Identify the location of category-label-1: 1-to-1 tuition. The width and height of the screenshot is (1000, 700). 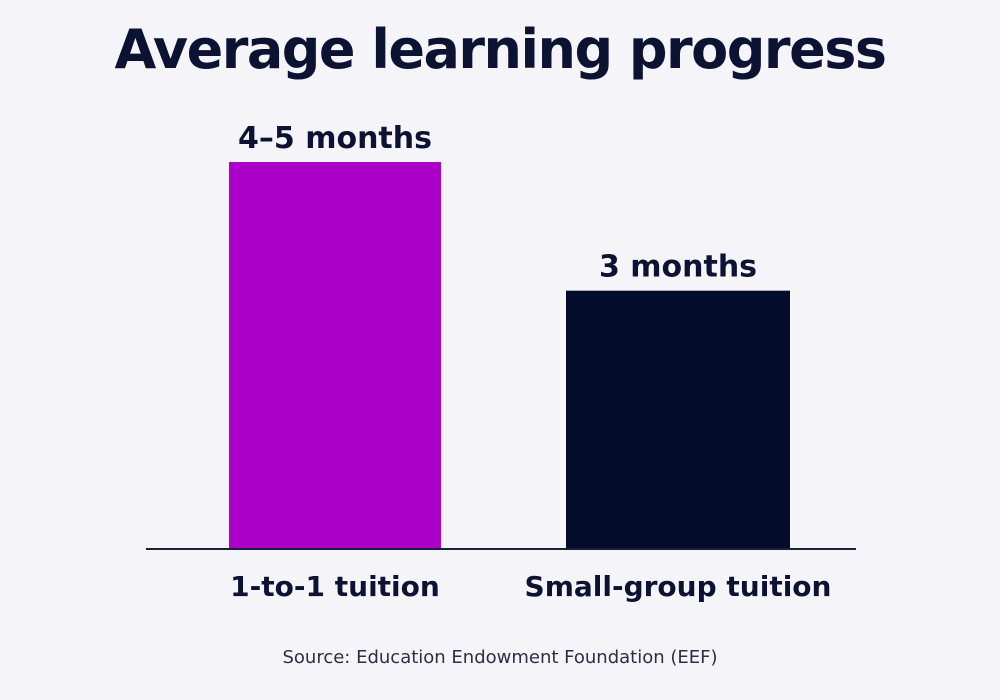
(335, 586).